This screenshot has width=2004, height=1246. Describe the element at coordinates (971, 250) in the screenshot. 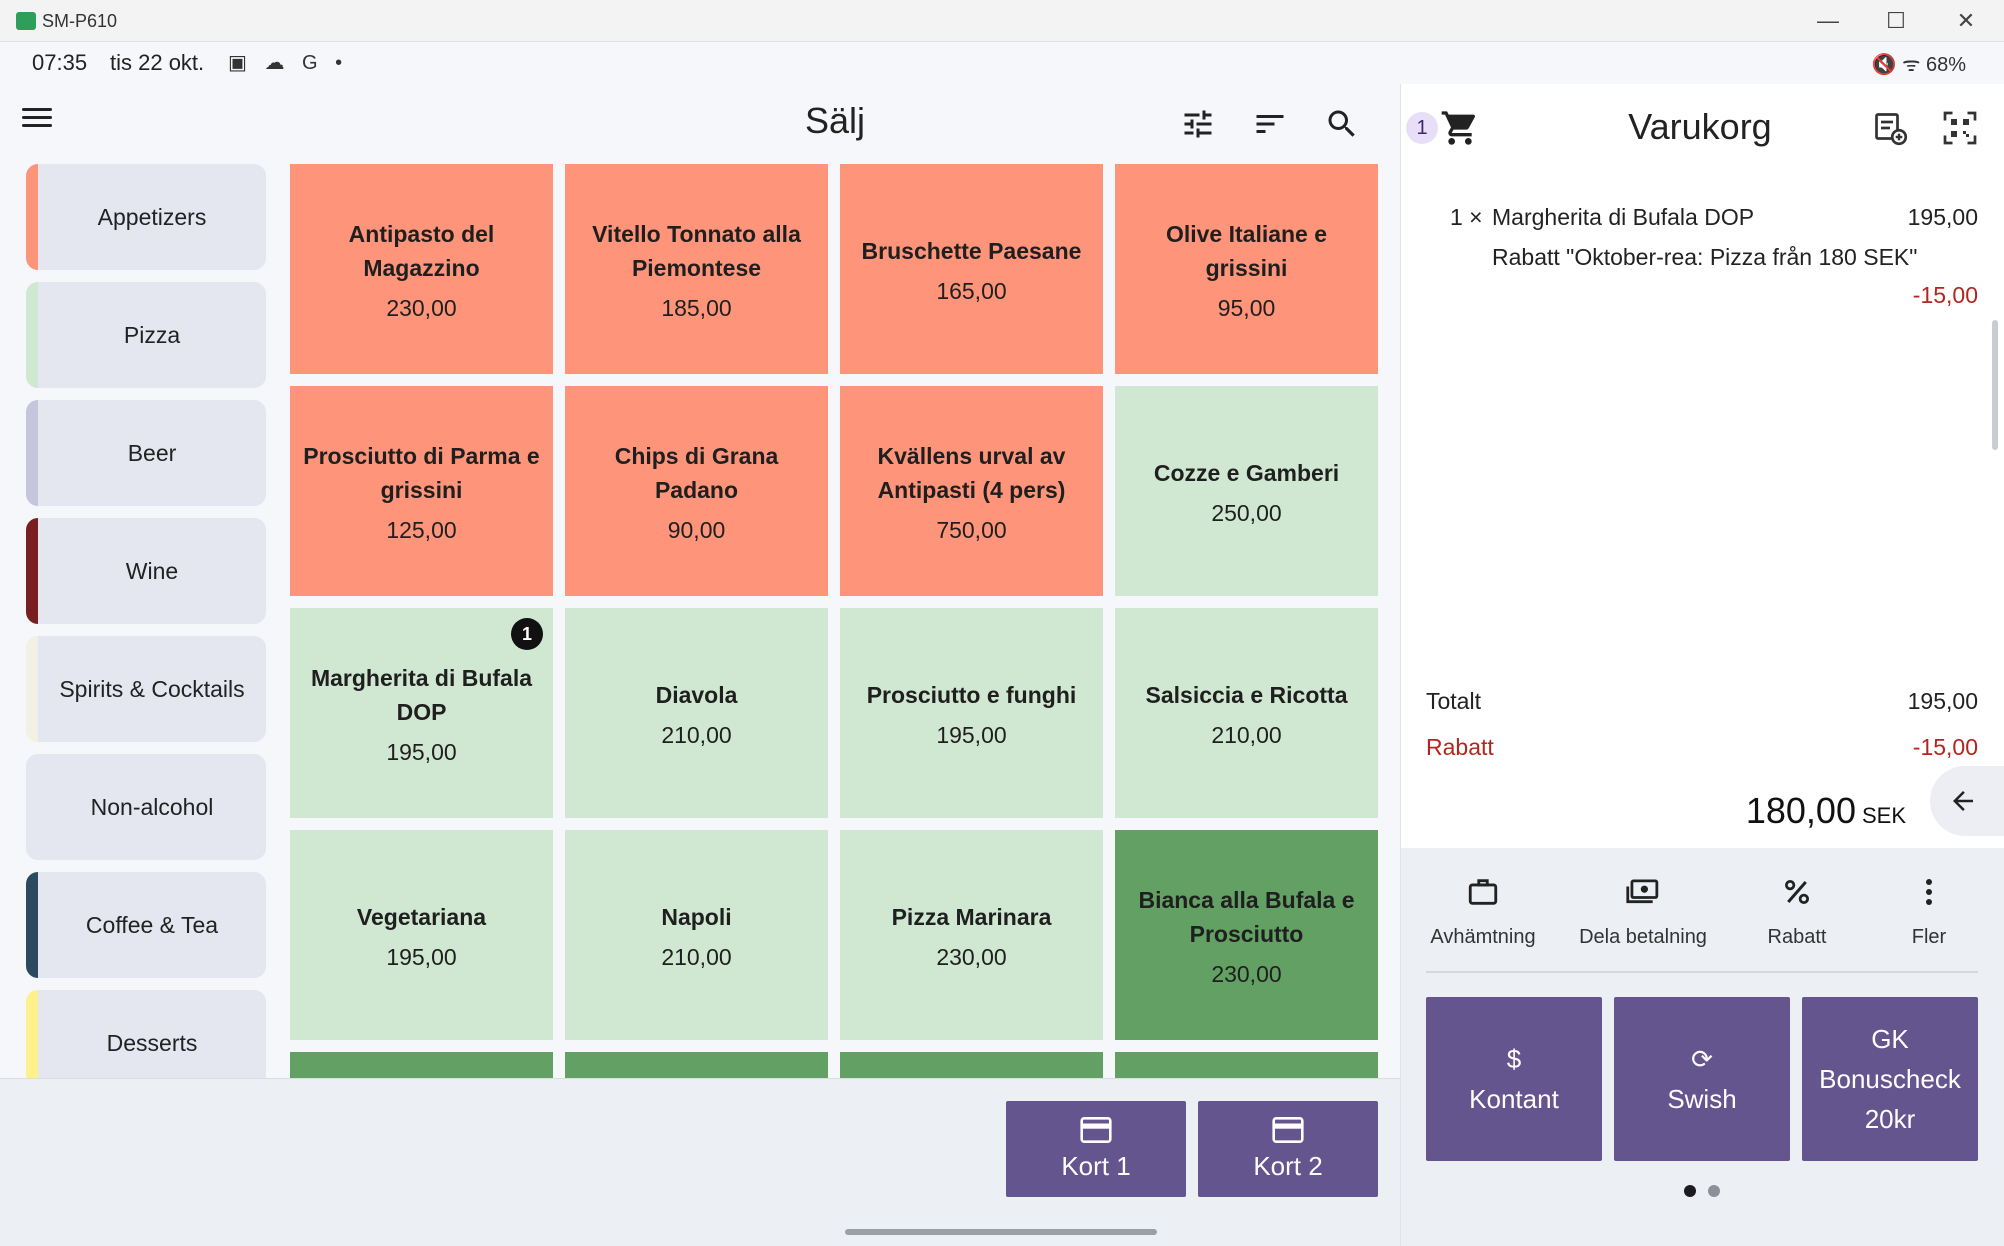

I see `product-name: Bruschette Paesane` at that location.